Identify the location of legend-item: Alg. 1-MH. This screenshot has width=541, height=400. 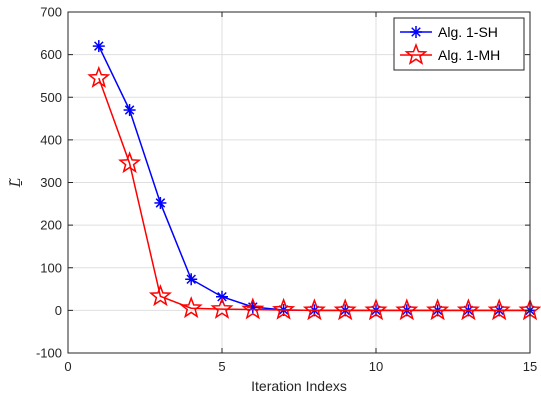
(450, 53).